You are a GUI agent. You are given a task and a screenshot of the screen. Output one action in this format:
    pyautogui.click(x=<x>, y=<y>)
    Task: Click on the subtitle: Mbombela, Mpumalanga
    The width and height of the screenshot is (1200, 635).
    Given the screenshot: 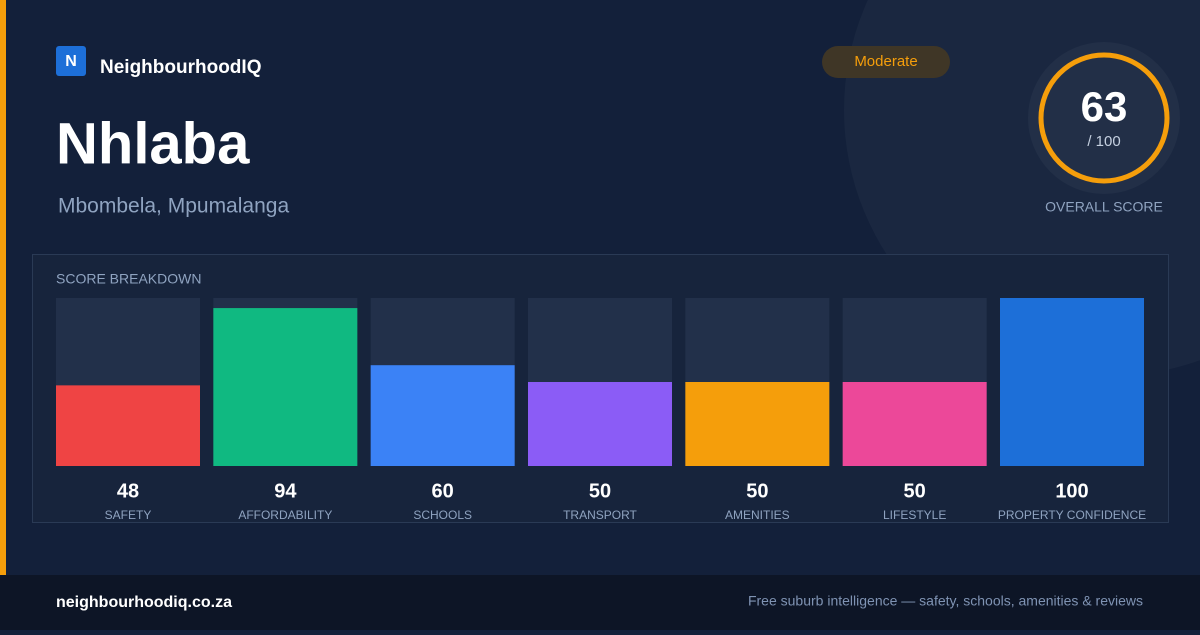 What is the action you would take?
    pyautogui.click(x=173, y=206)
    